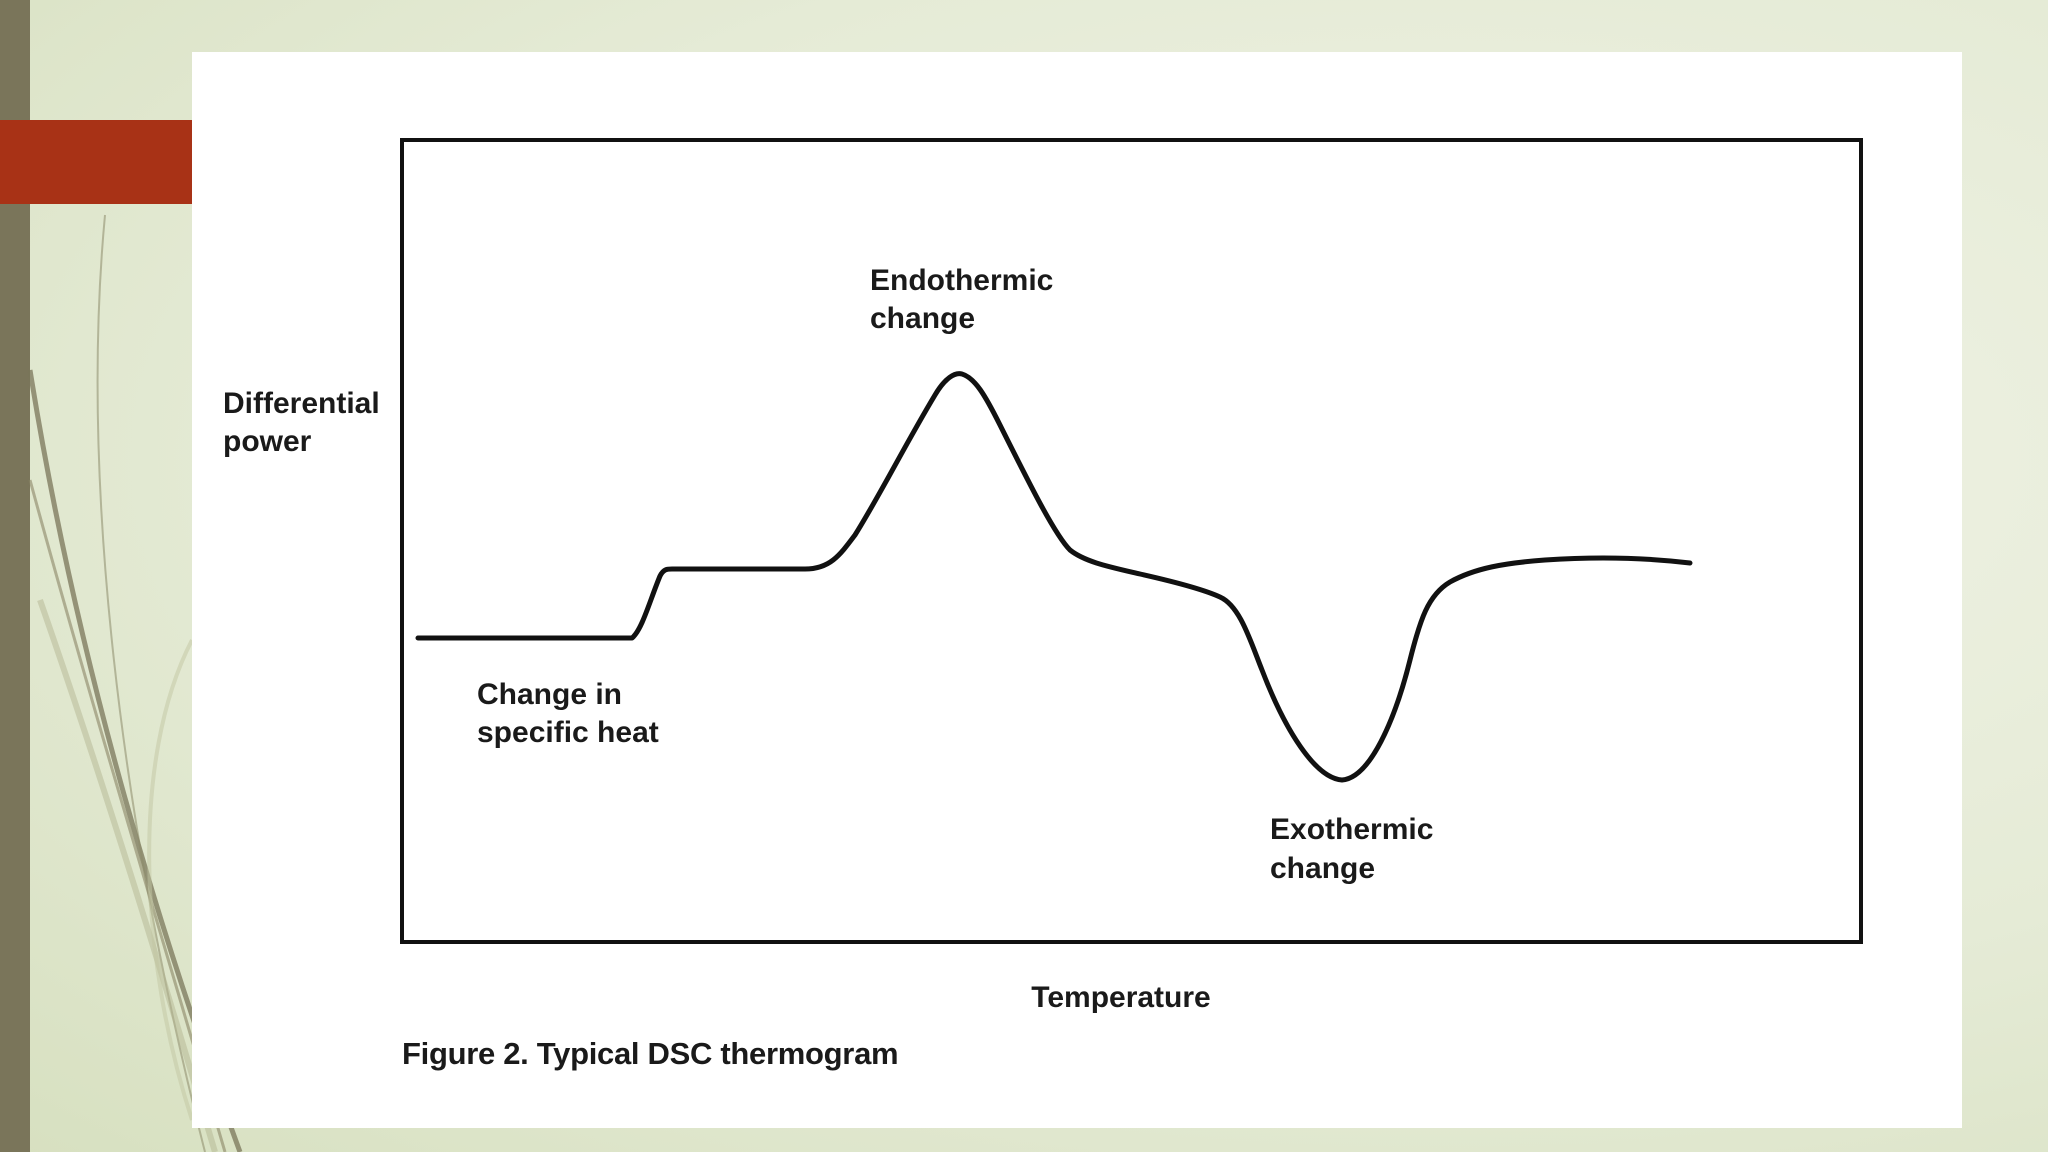 This screenshot has height=1152, width=2048. Describe the element at coordinates (922, 318) in the screenshot. I see `endothermic-label-line-2: change` at that location.